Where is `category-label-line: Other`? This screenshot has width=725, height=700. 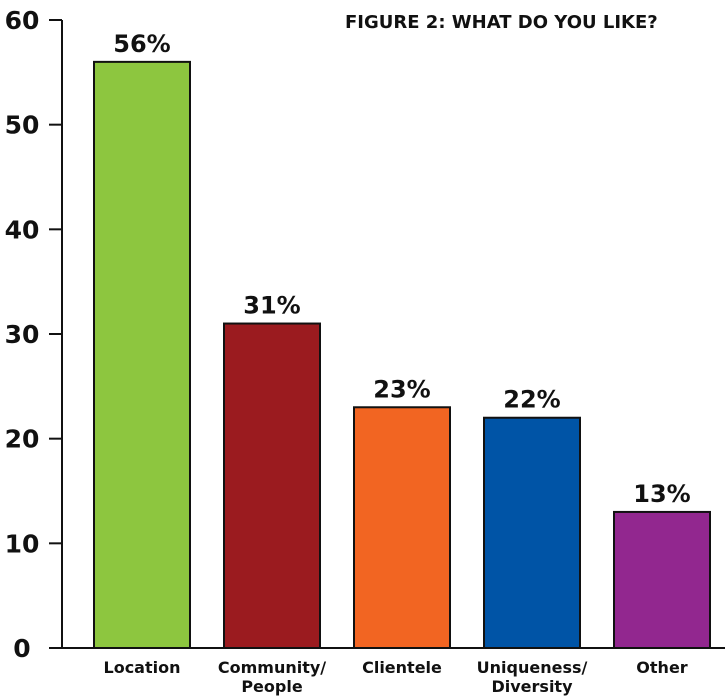 category-label-line: Other is located at coordinates (661, 667).